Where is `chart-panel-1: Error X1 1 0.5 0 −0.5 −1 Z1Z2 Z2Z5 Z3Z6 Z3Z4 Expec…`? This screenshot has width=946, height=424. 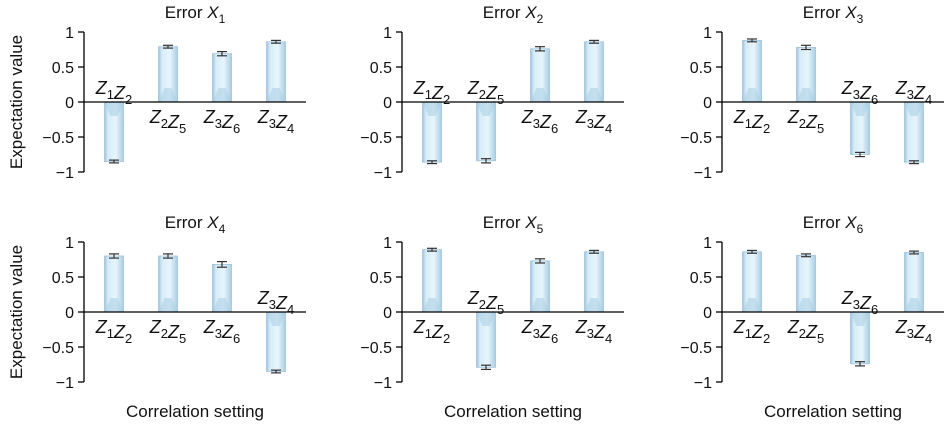 chart-panel-1: Error X1 1 0.5 0 −0.5 −1 Z1Z2 Z2Z5 Z3Z6 Z3Z4 Expec… is located at coordinates (156, 92).